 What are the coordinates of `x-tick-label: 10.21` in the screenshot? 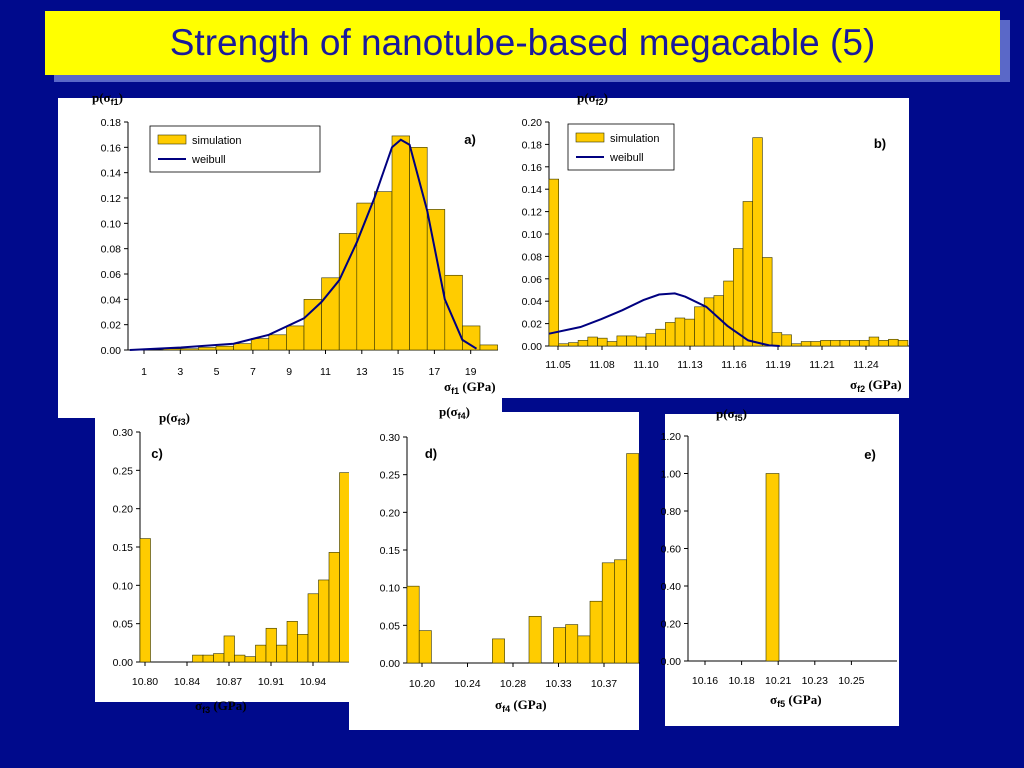 It's located at (778, 681).